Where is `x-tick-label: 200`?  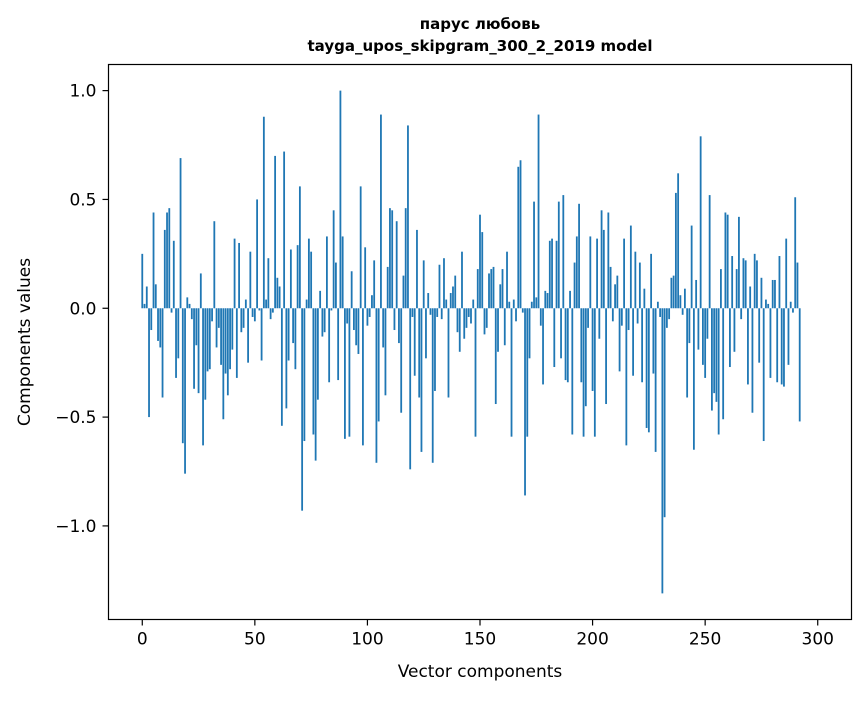
x-tick-label: 200 is located at coordinates (592, 640).